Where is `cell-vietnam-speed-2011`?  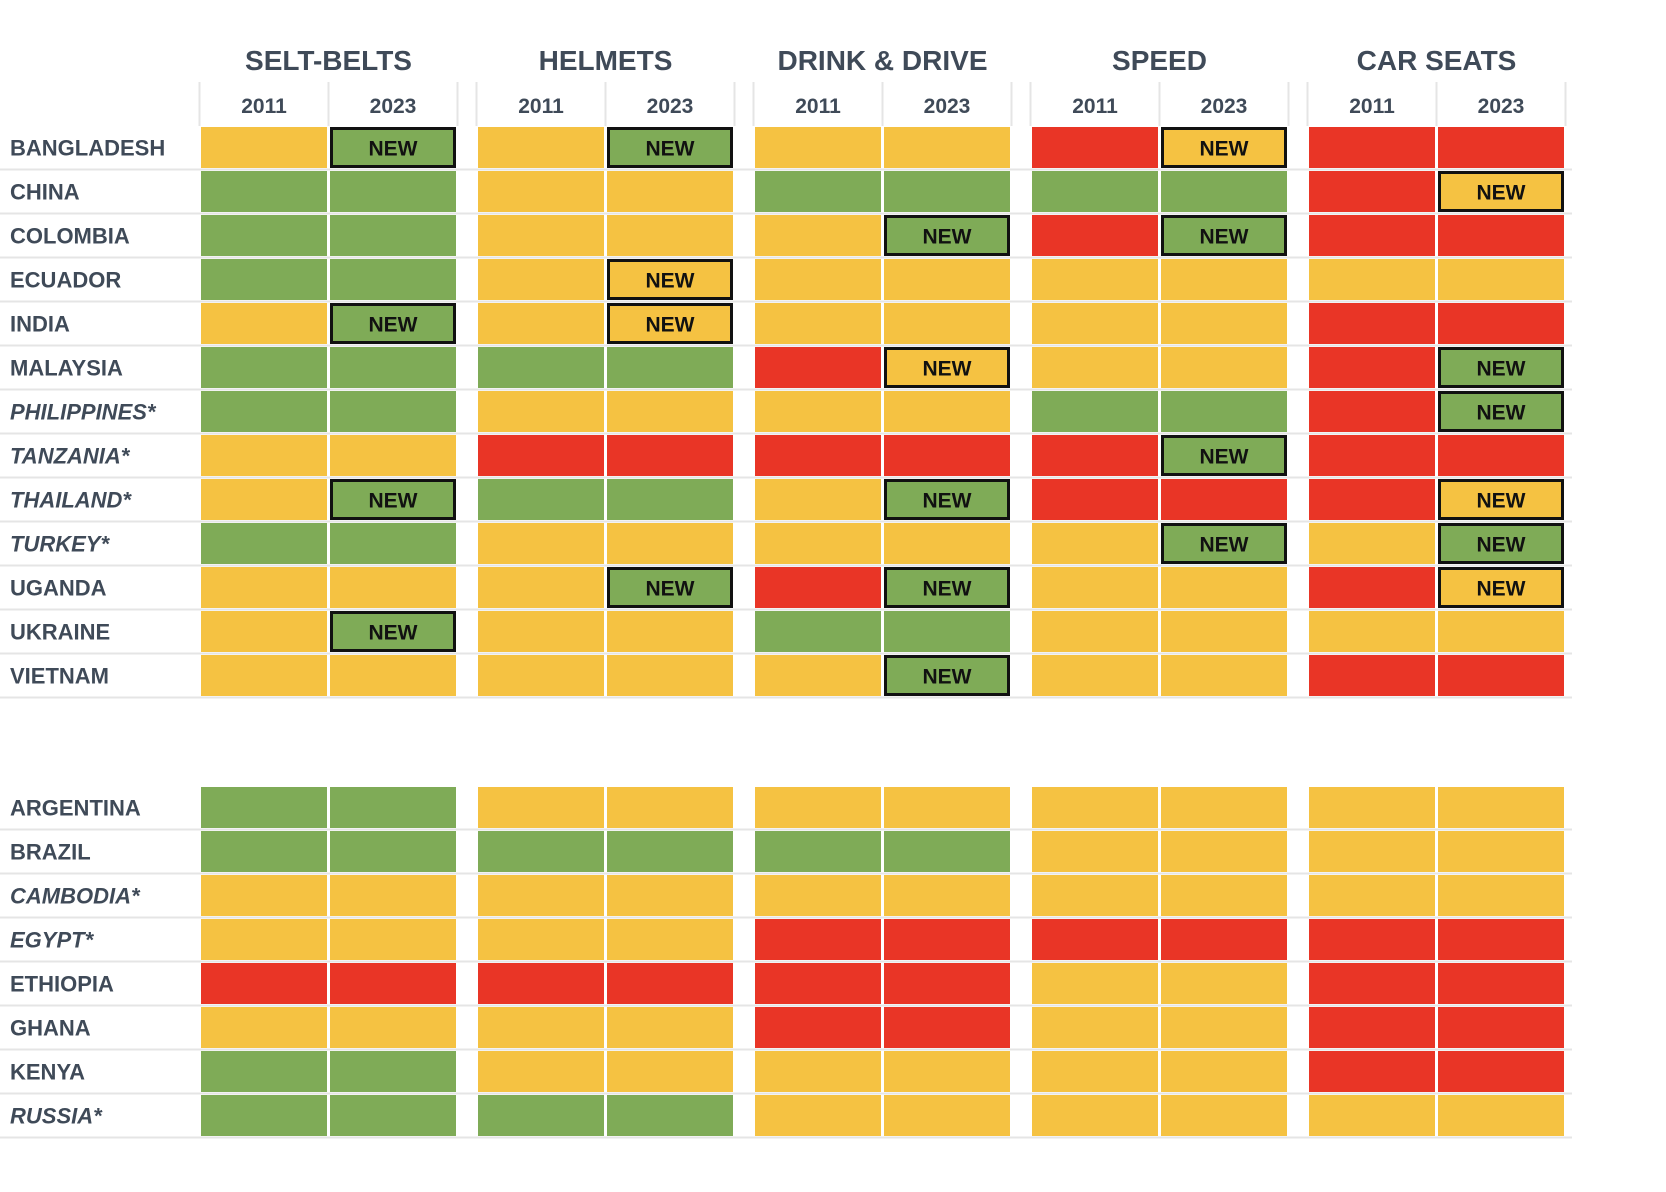 cell-vietnam-speed-2011 is located at coordinates (1095, 675).